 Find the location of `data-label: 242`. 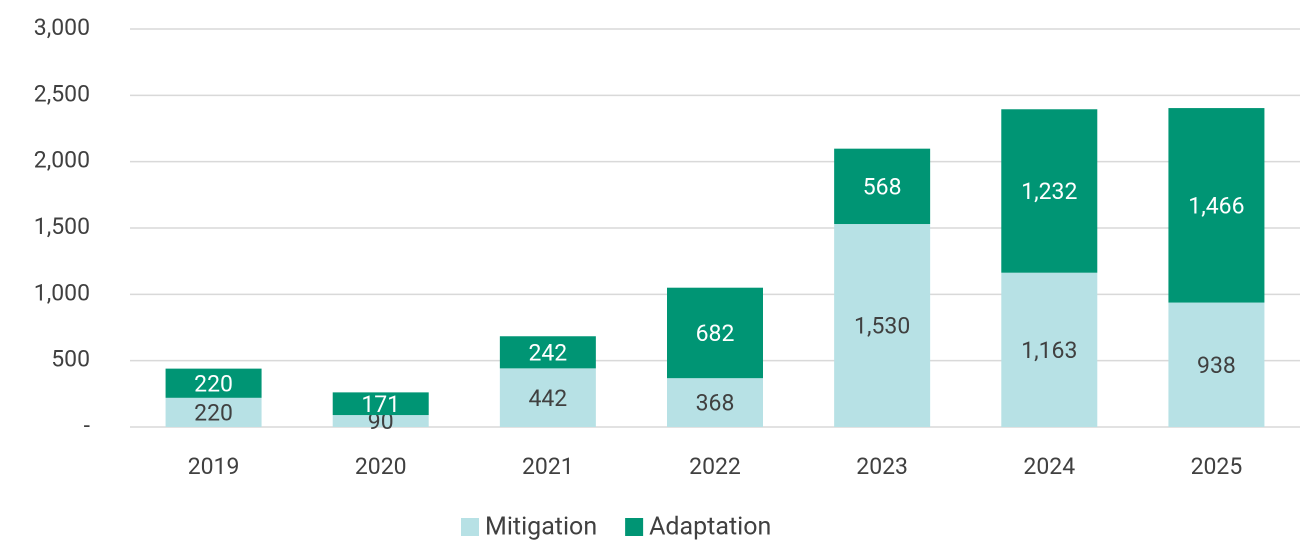

data-label: 242 is located at coordinates (547, 352).